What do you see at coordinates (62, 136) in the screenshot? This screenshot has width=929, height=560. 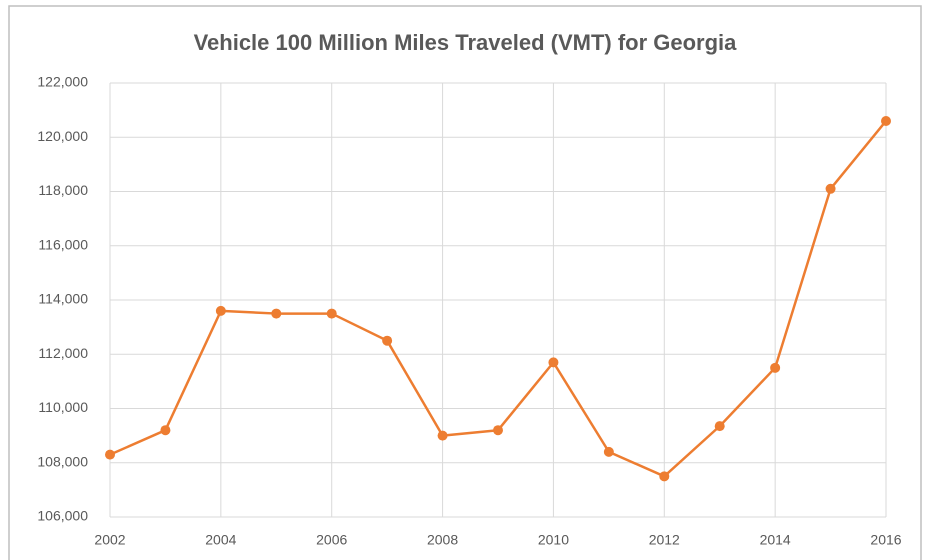 I see `y-tick-label: 120,000` at bounding box center [62, 136].